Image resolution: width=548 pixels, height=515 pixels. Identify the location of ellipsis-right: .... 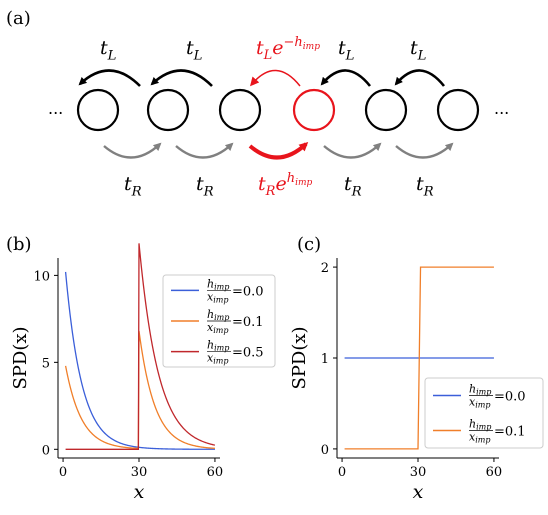
(501, 108).